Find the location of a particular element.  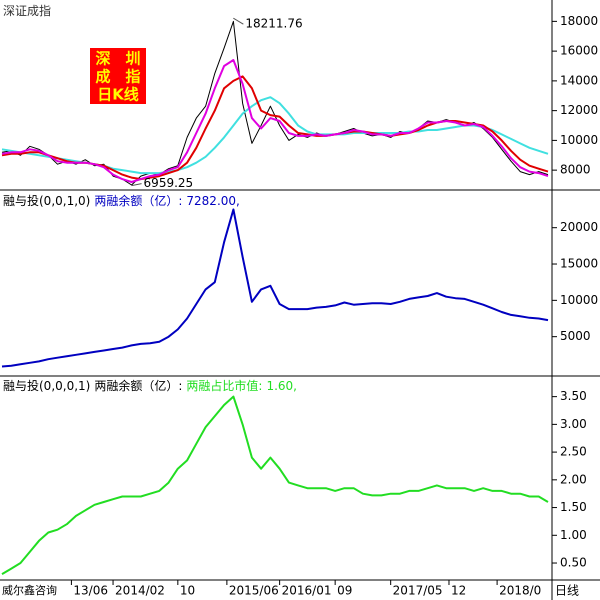

header-text: 融与投(0,0,1,0) is located at coordinates (46, 200).